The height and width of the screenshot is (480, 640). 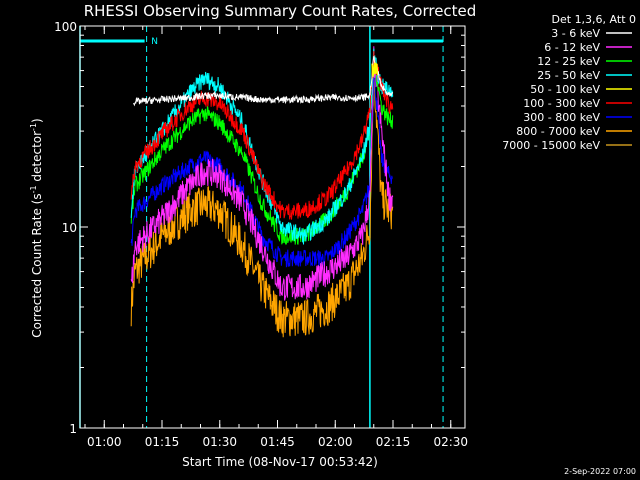 What do you see at coordinates (277, 442) in the screenshot?
I see `x-tick-label: 01:45` at bounding box center [277, 442].